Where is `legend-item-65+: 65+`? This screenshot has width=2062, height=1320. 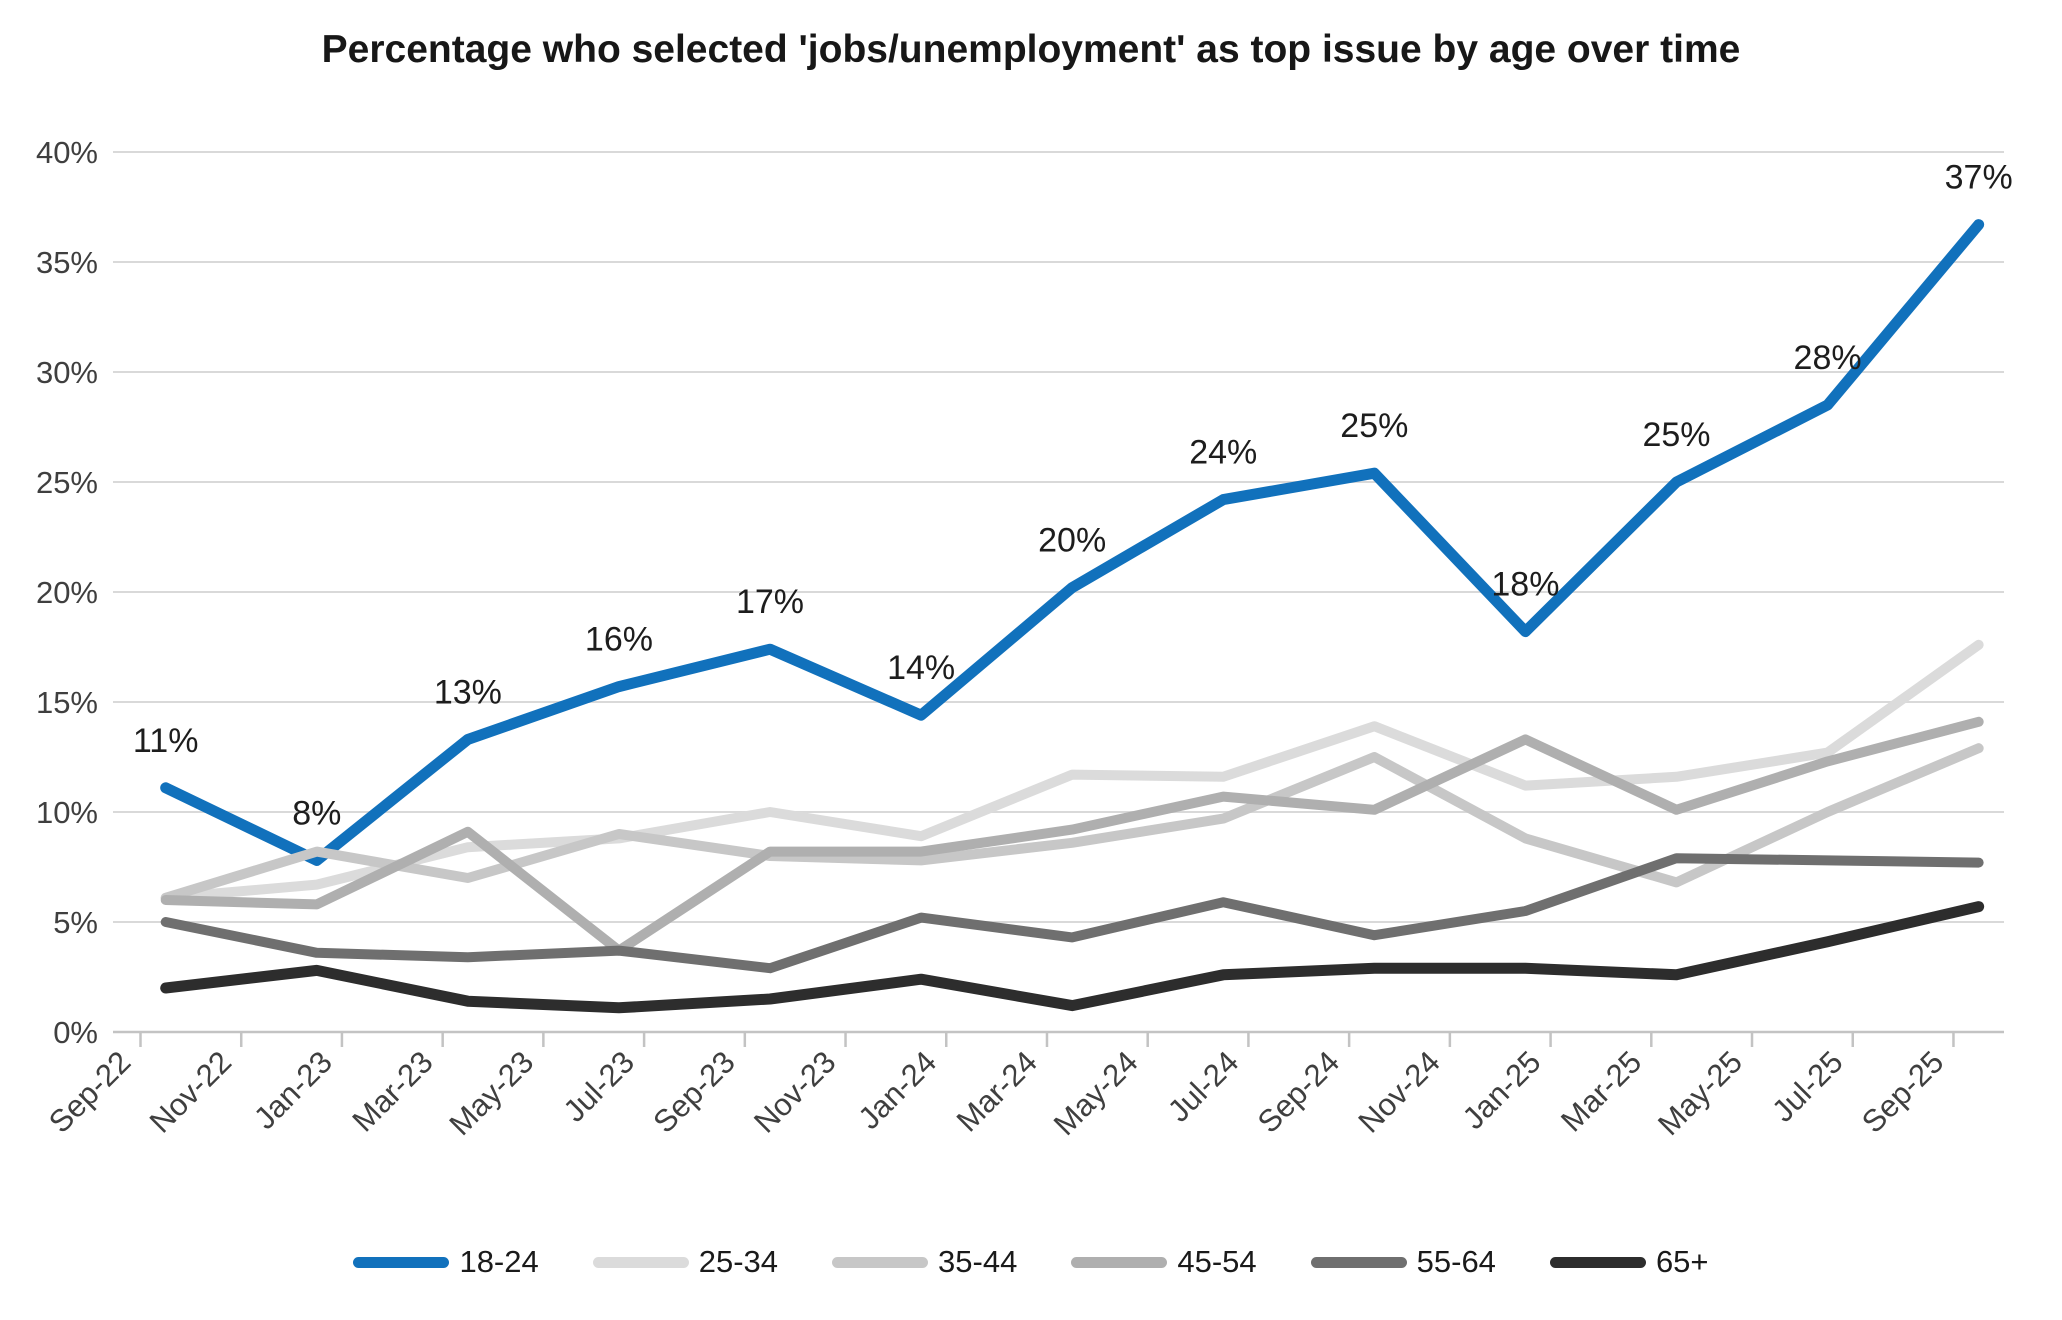 legend-item-65+: 65+ is located at coordinates (1629, 1262).